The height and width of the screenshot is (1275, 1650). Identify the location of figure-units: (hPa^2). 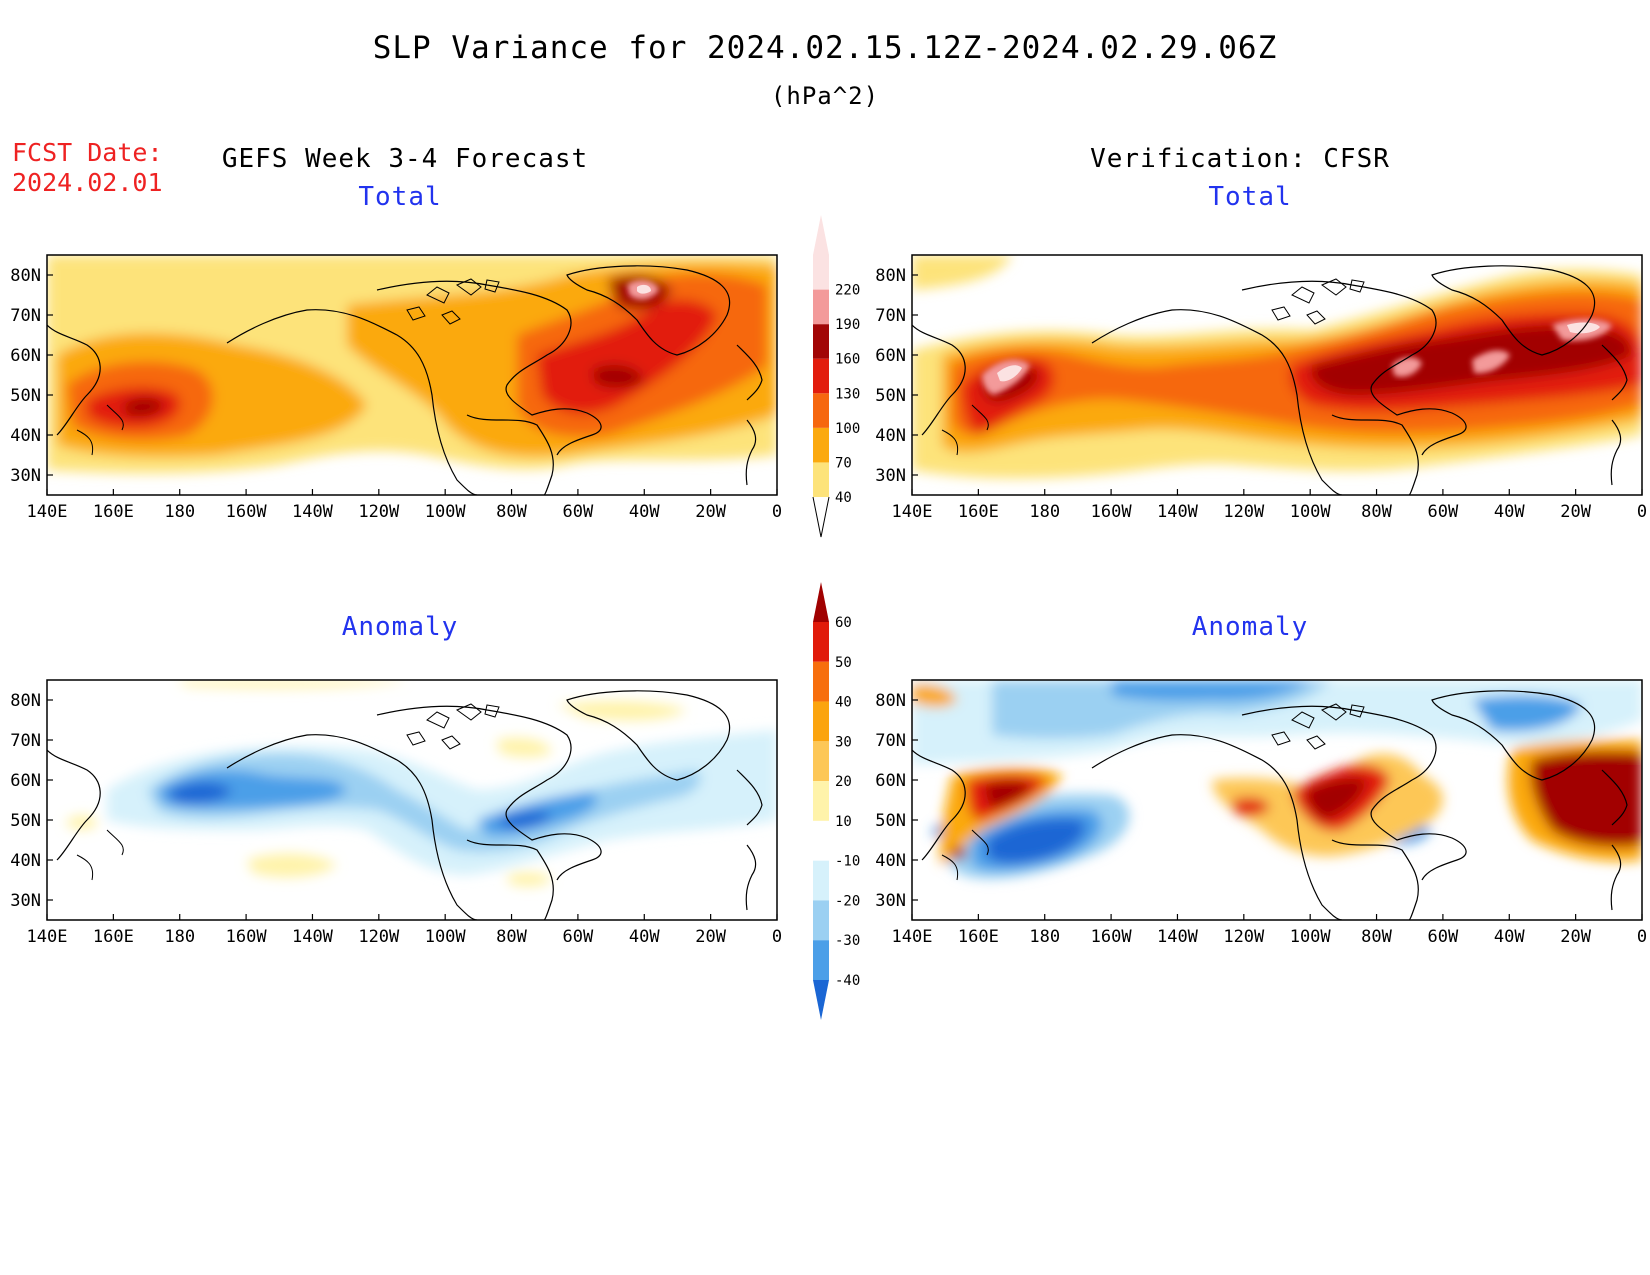
(825, 96).